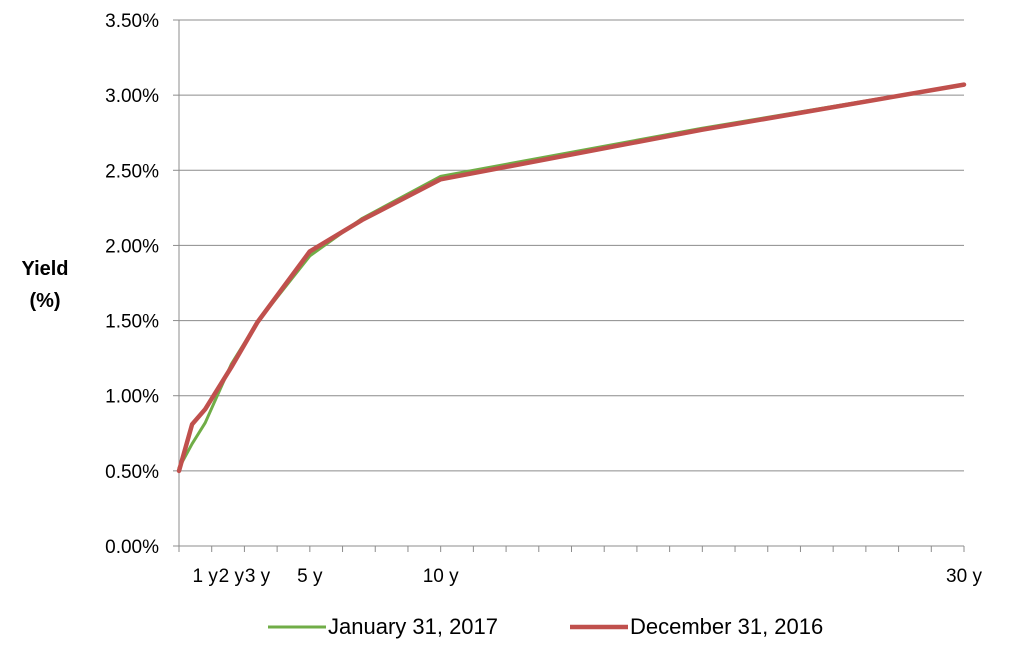 This screenshot has height=664, width=1013. What do you see at coordinates (205, 576) in the screenshot?
I see `x-tick-label: 1 y` at bounding box center [205, 576].